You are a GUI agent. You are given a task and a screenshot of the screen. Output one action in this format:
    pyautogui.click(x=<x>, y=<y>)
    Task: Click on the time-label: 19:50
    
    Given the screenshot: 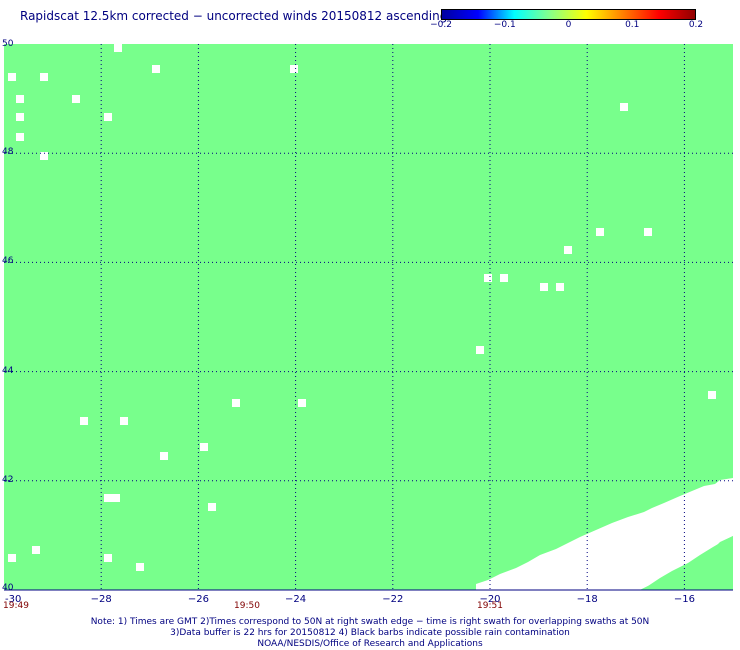 What is the action you would take?
    pyautogui.click(x=247, y=606)
    